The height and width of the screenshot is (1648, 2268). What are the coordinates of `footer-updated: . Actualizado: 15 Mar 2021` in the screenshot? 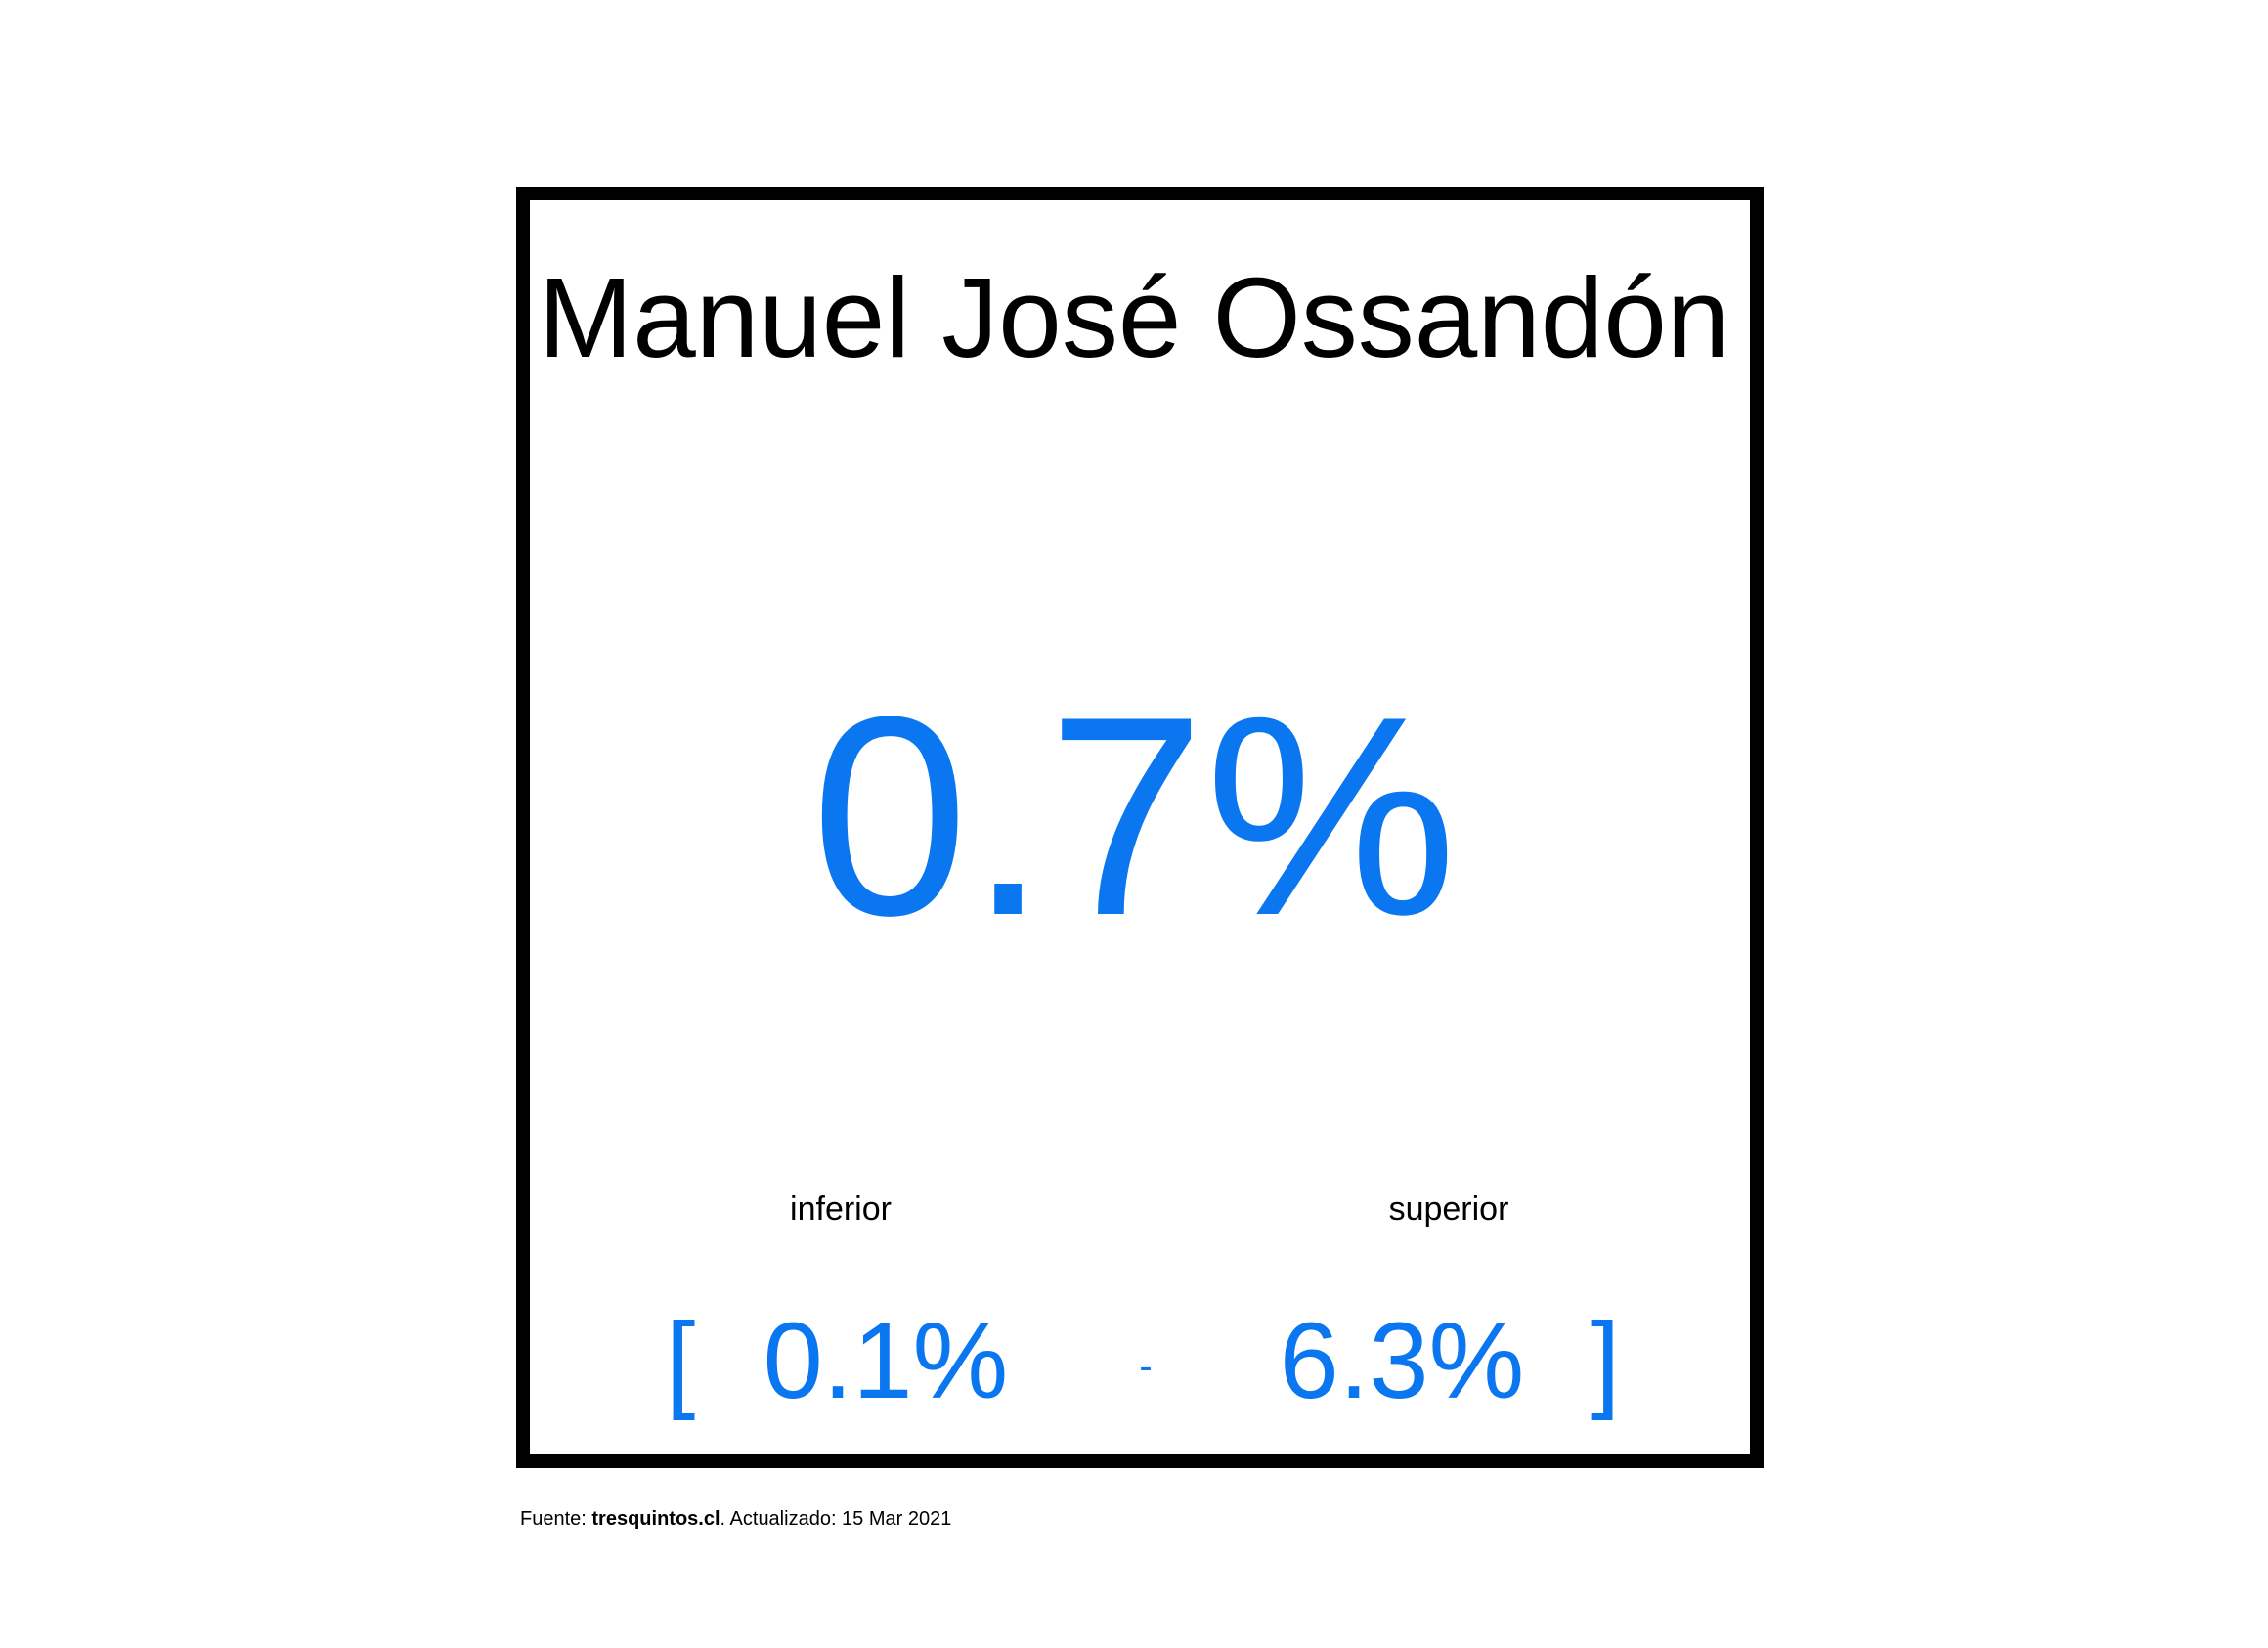 It's located at (836, 1519).